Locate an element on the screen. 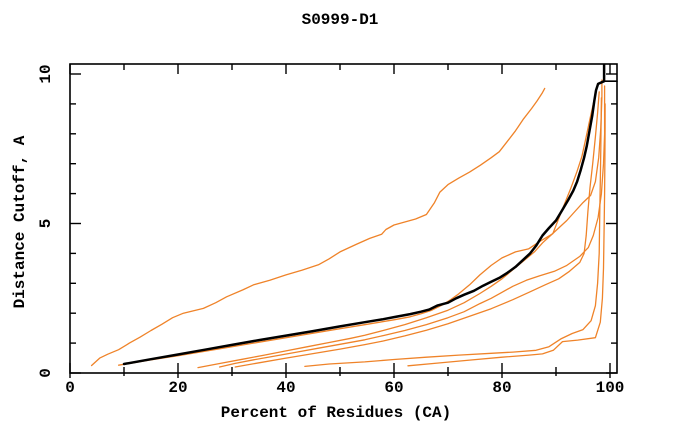  x-axis-label: Percent of Residues (CA) is located at coordinates (336, 413).